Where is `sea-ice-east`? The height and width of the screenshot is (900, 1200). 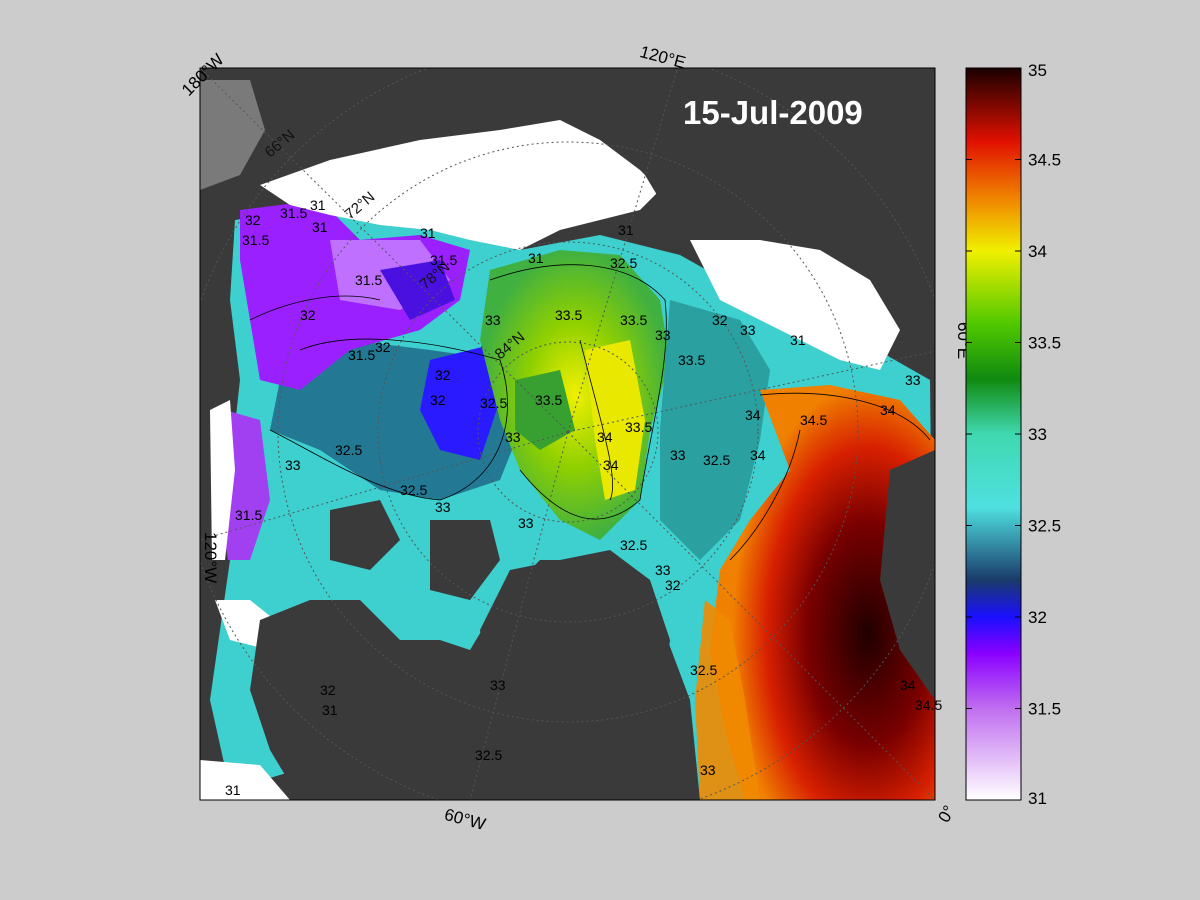
sea-ice-east is located at coordinates (795, 305).